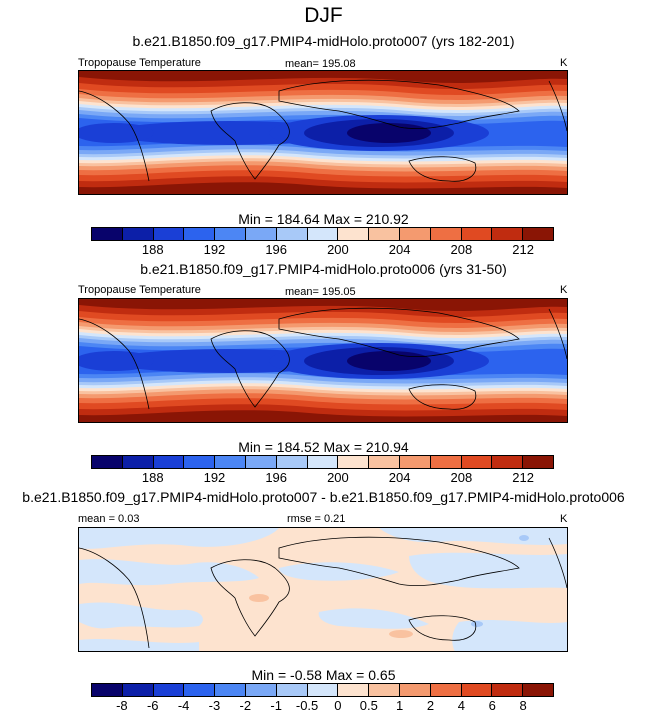 The width and height of the screenshot is (647, 715). I want to click on panel2-colorbar-tick-label: 204, so click(399, 477).